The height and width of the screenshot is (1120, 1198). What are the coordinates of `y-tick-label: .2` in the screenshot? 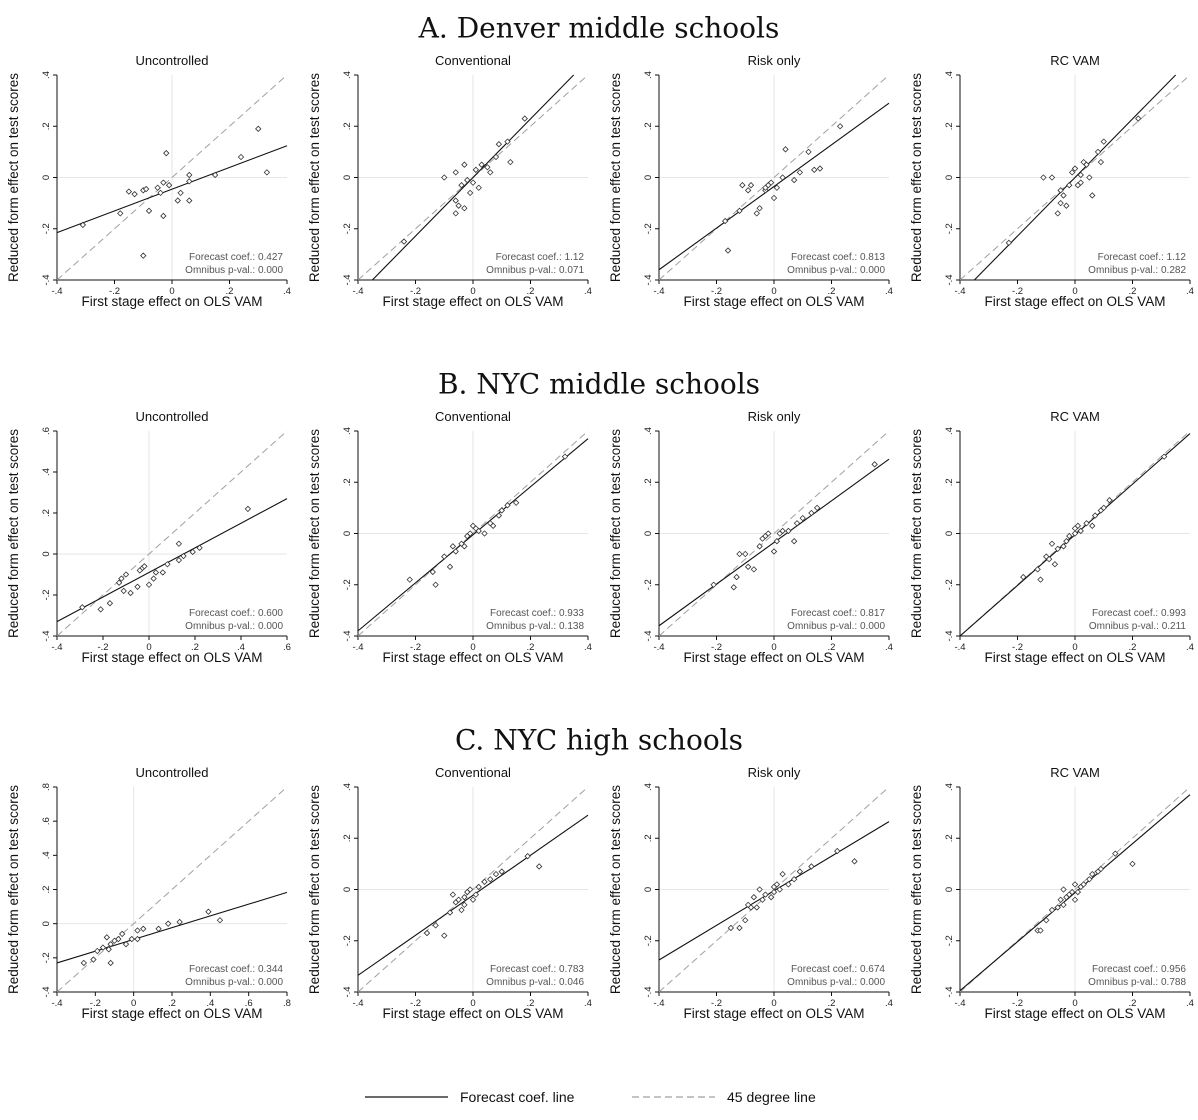 It's located at (648, 482).